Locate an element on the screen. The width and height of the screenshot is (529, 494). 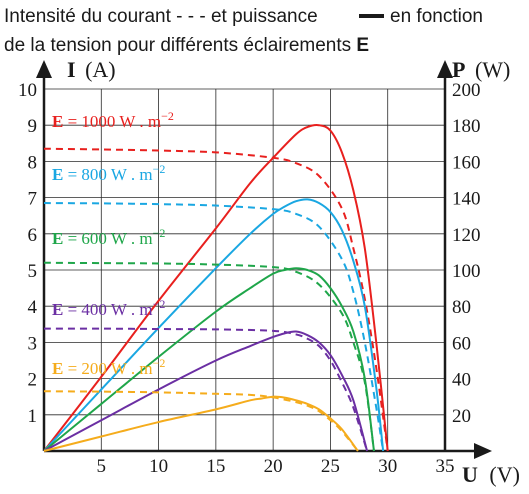
current-curve-line is located at coordinates (201, 421).